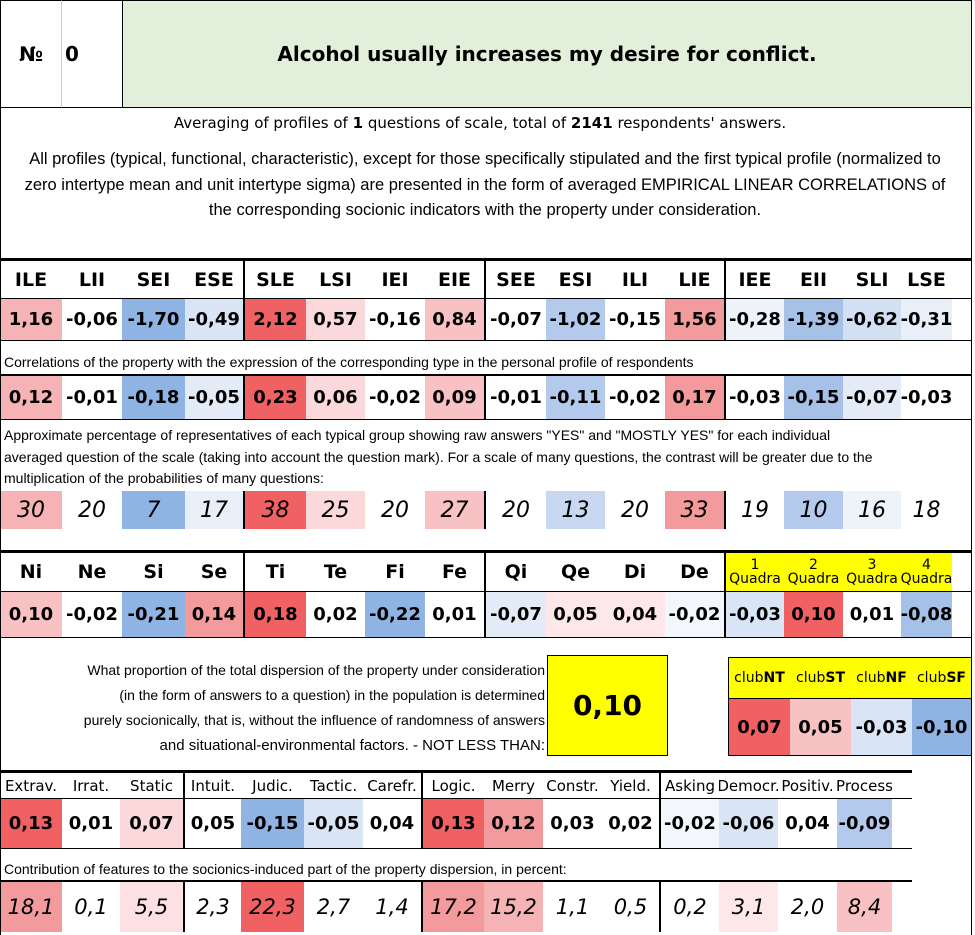  I want to click on feature-contribution-0: 18,1, so click(31, 907).